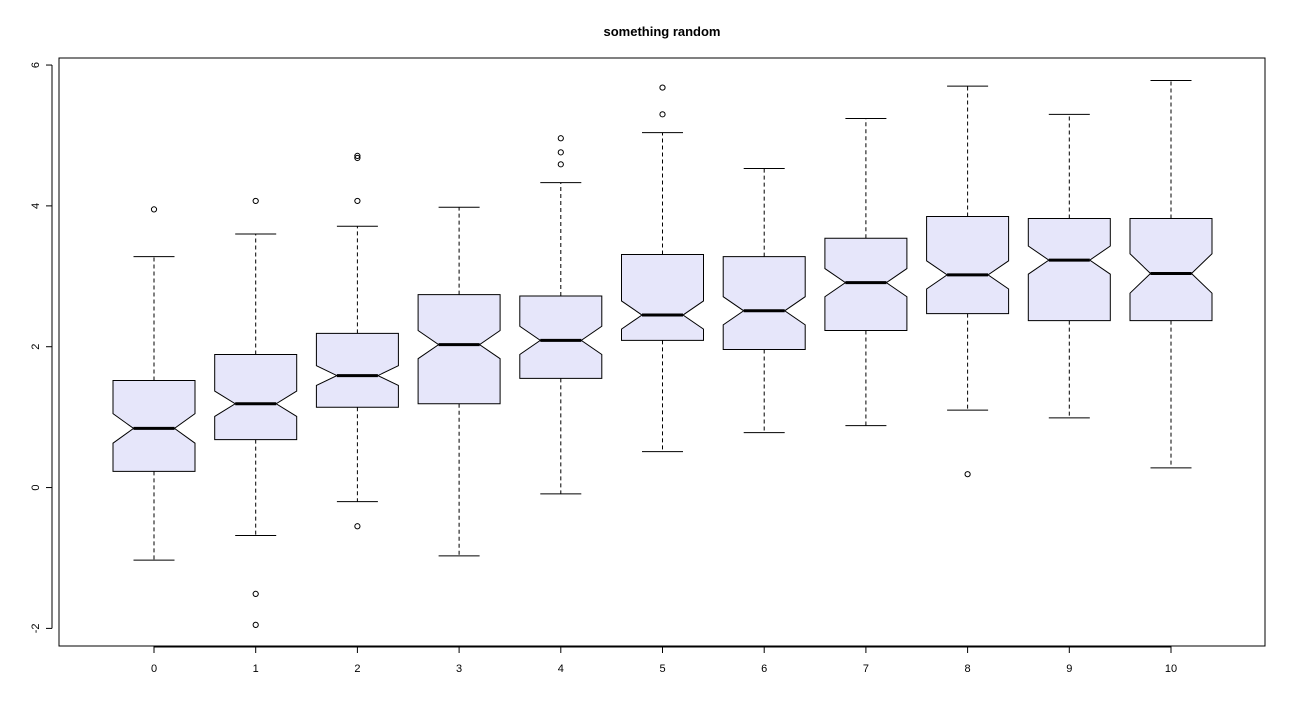 Image resolution: width=1296 pixels, height=720 pixels. What do you see at coordinates (36, 487) in the screenshot?
I see `y-tick-label: 0` at bounding box center [36, 487].